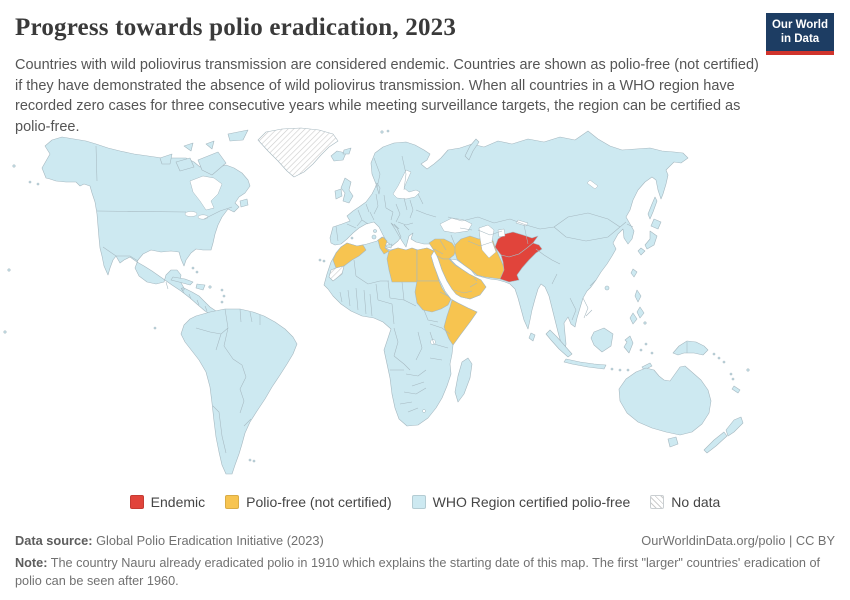  Describe the element at coordinates (800, 34) in the screenshot. I see `owid-logo: Our World in Data` at that location.